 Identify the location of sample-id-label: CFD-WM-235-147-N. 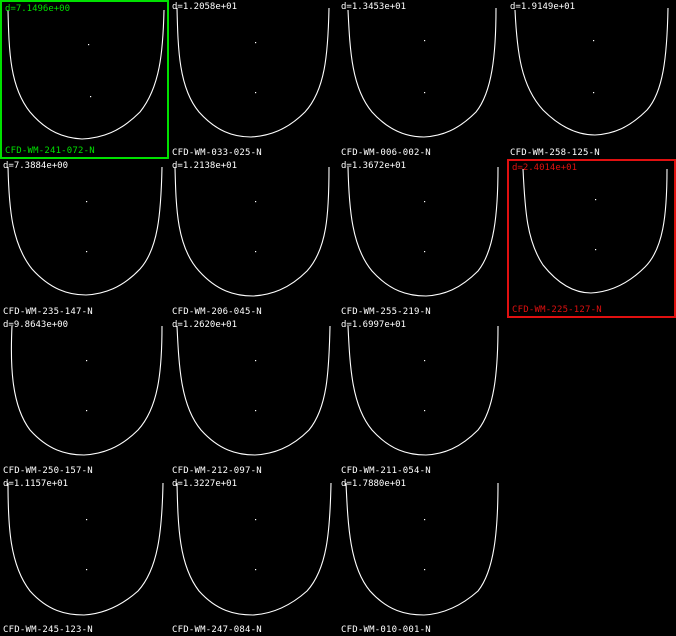
(48, 312).